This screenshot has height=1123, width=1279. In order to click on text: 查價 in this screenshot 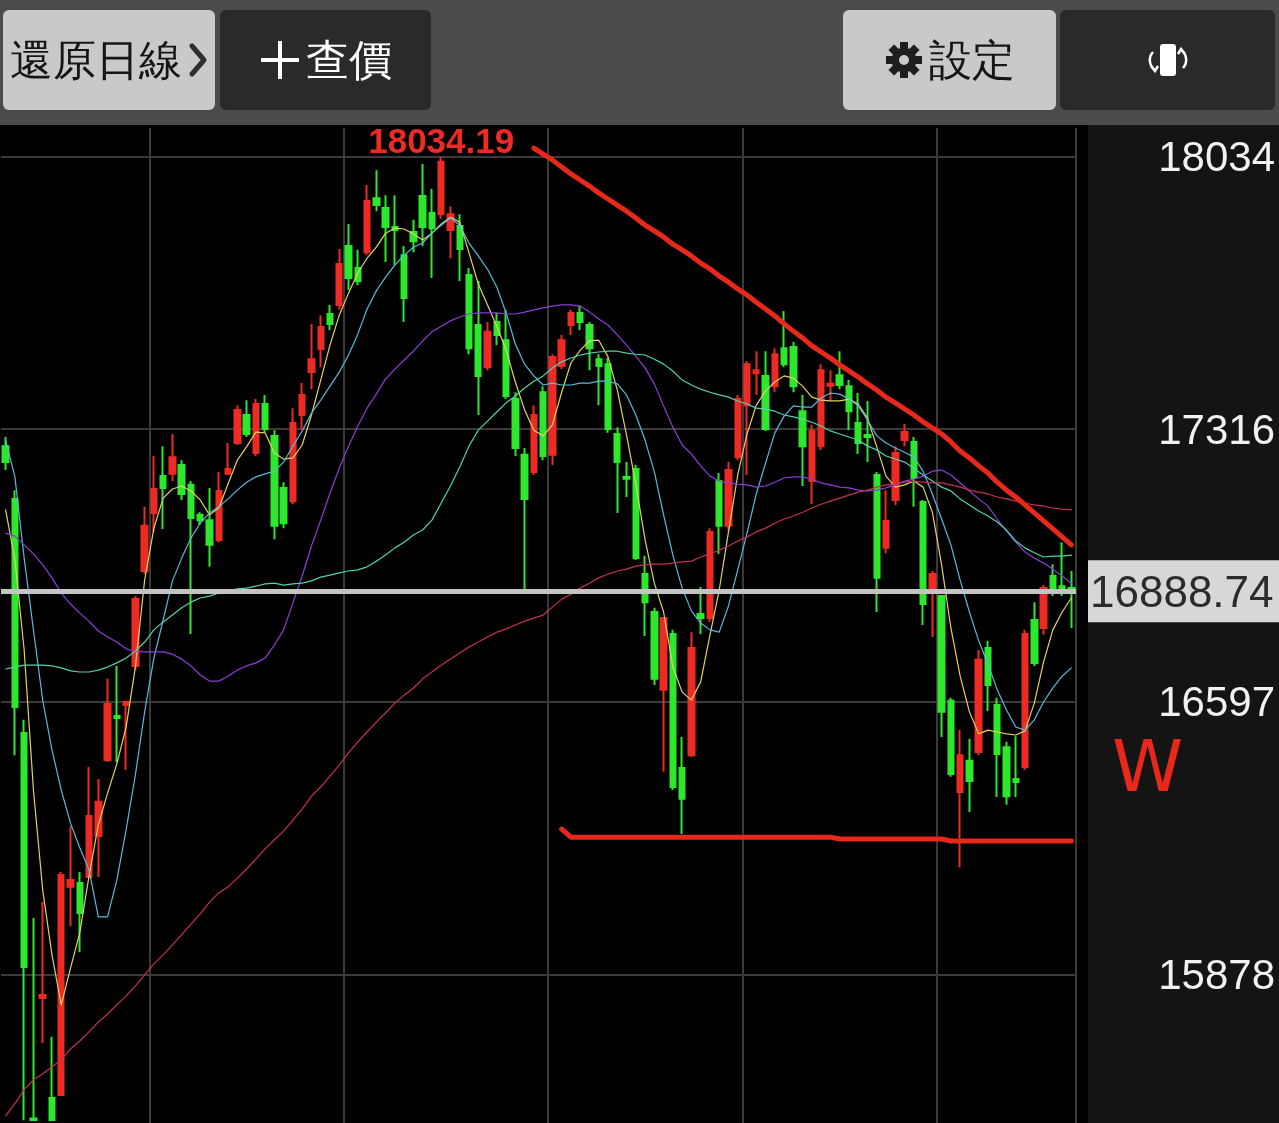, I will do `click(348, 59)`.